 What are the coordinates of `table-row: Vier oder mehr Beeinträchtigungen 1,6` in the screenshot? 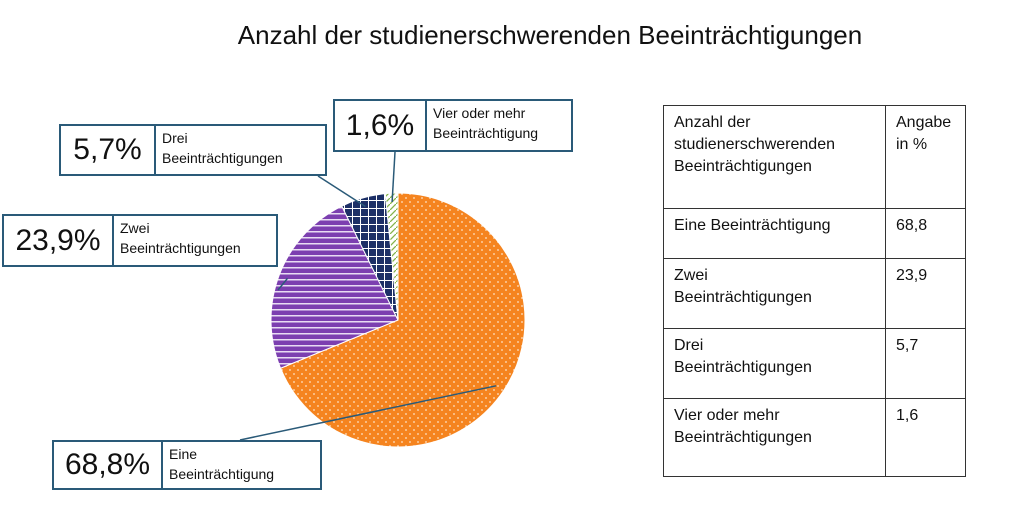 It's located at (814, 437).